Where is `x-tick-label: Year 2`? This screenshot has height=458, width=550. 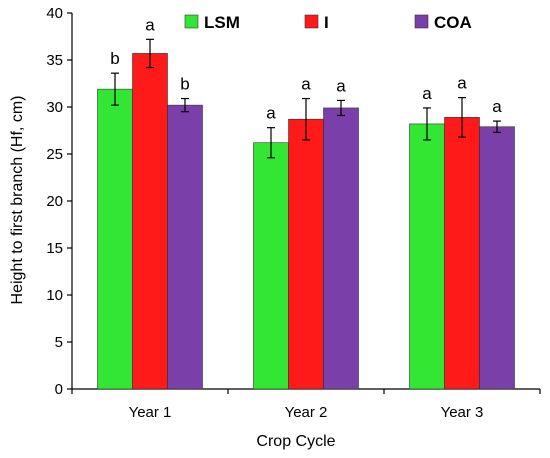 x-tick-label: Year 2 is located at coordinates (306, 412).